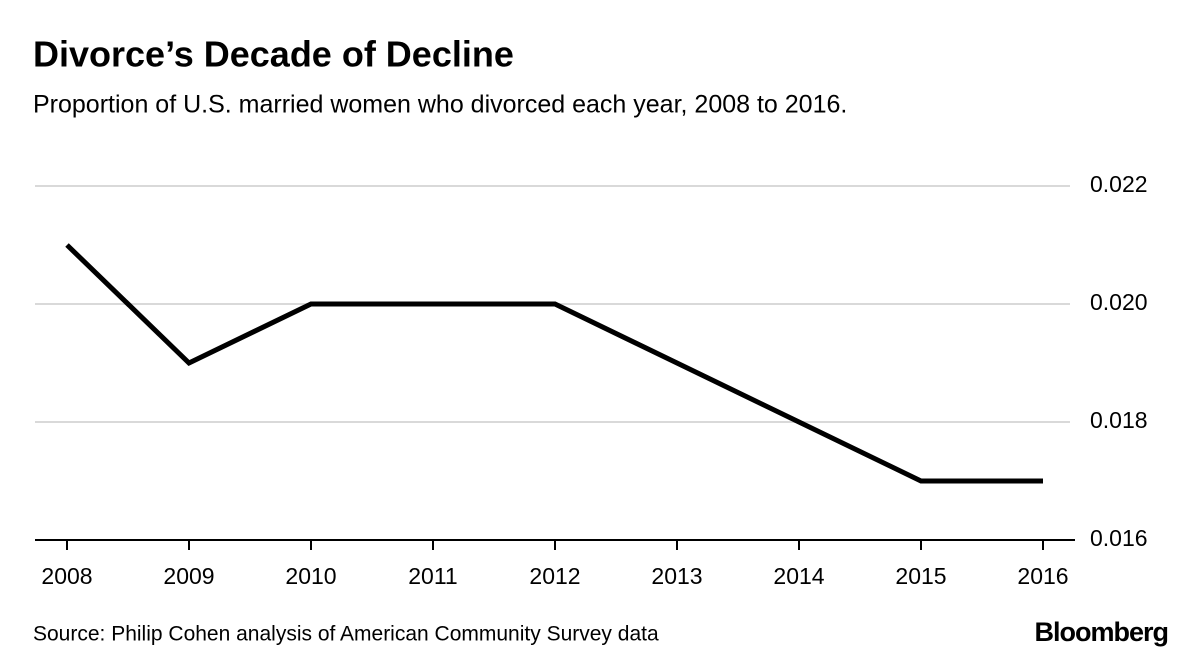 This screenshot has height=664, width=1200. I want to click on chart-title: Divorce’s Decade of Decline, so click(273, 54).